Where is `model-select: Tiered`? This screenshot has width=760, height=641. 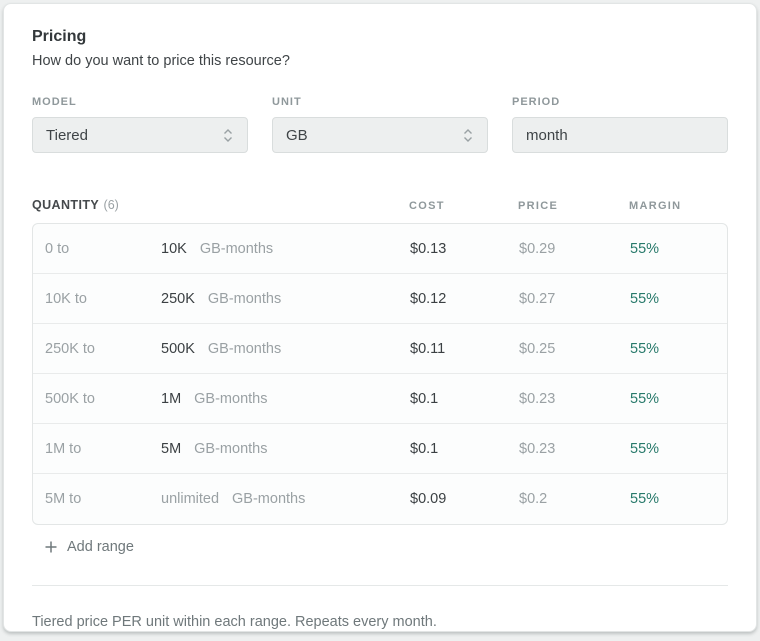
model-select: Tiered is located at coordinates (140, 135).